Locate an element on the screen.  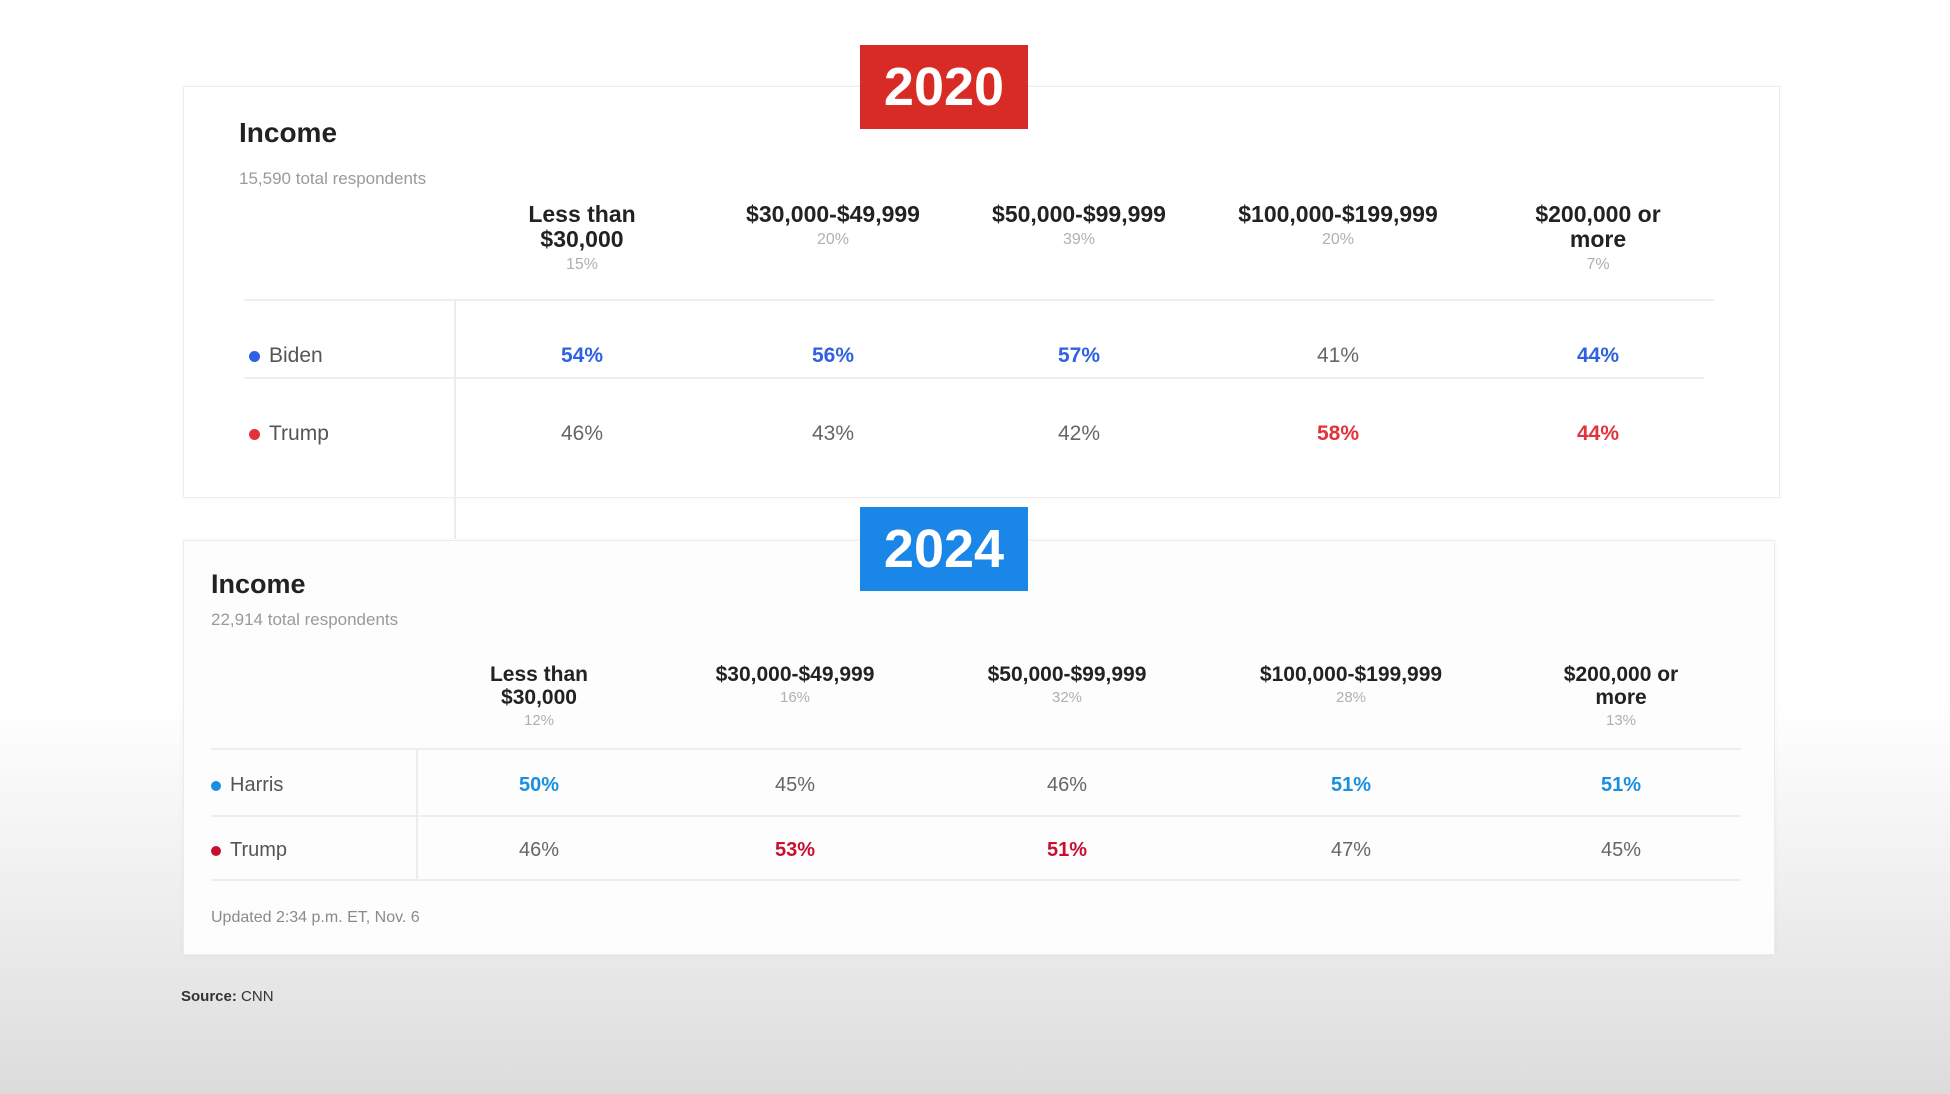
year-badge-2020: 2020 is located at coordinates (944, 87).